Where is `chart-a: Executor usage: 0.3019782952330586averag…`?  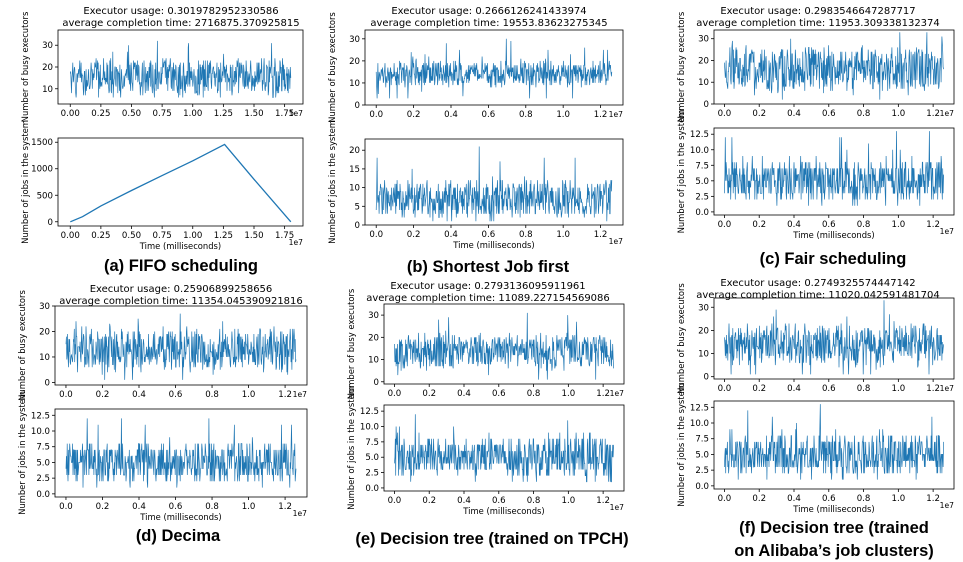
chart-a: Executor usage: 0.3019782952330586averag… is located at coordinates (162, 140).